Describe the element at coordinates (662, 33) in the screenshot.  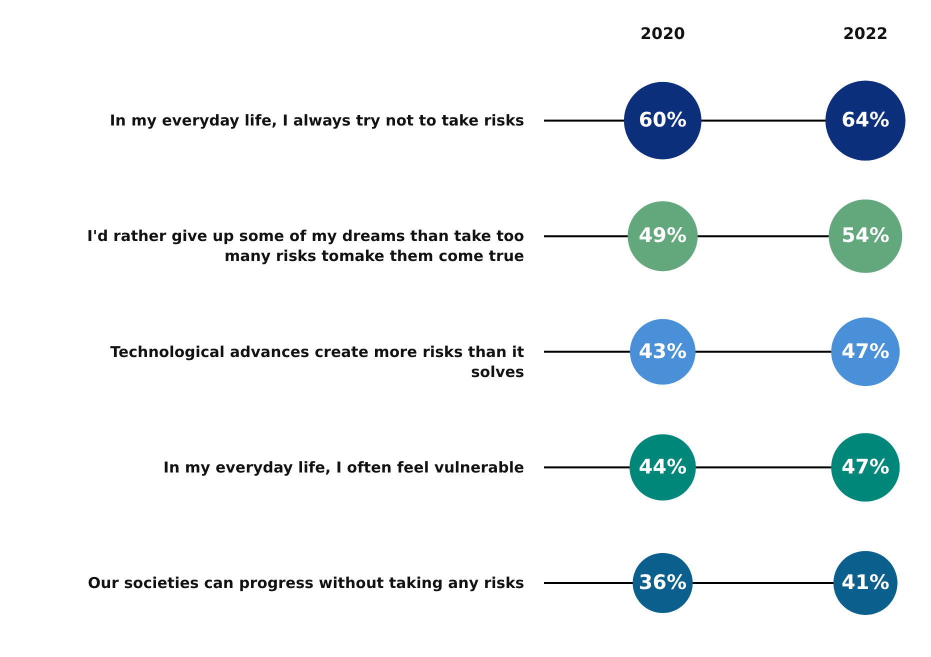
I see `text: 2020` at that location.